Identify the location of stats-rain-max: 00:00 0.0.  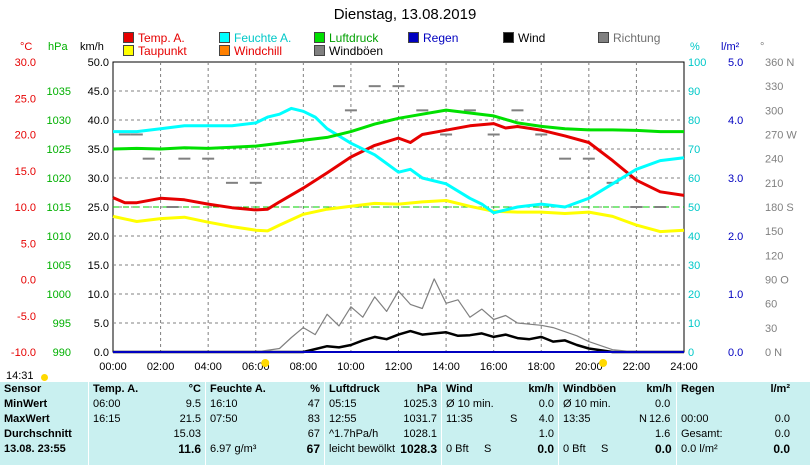
(743, 419).